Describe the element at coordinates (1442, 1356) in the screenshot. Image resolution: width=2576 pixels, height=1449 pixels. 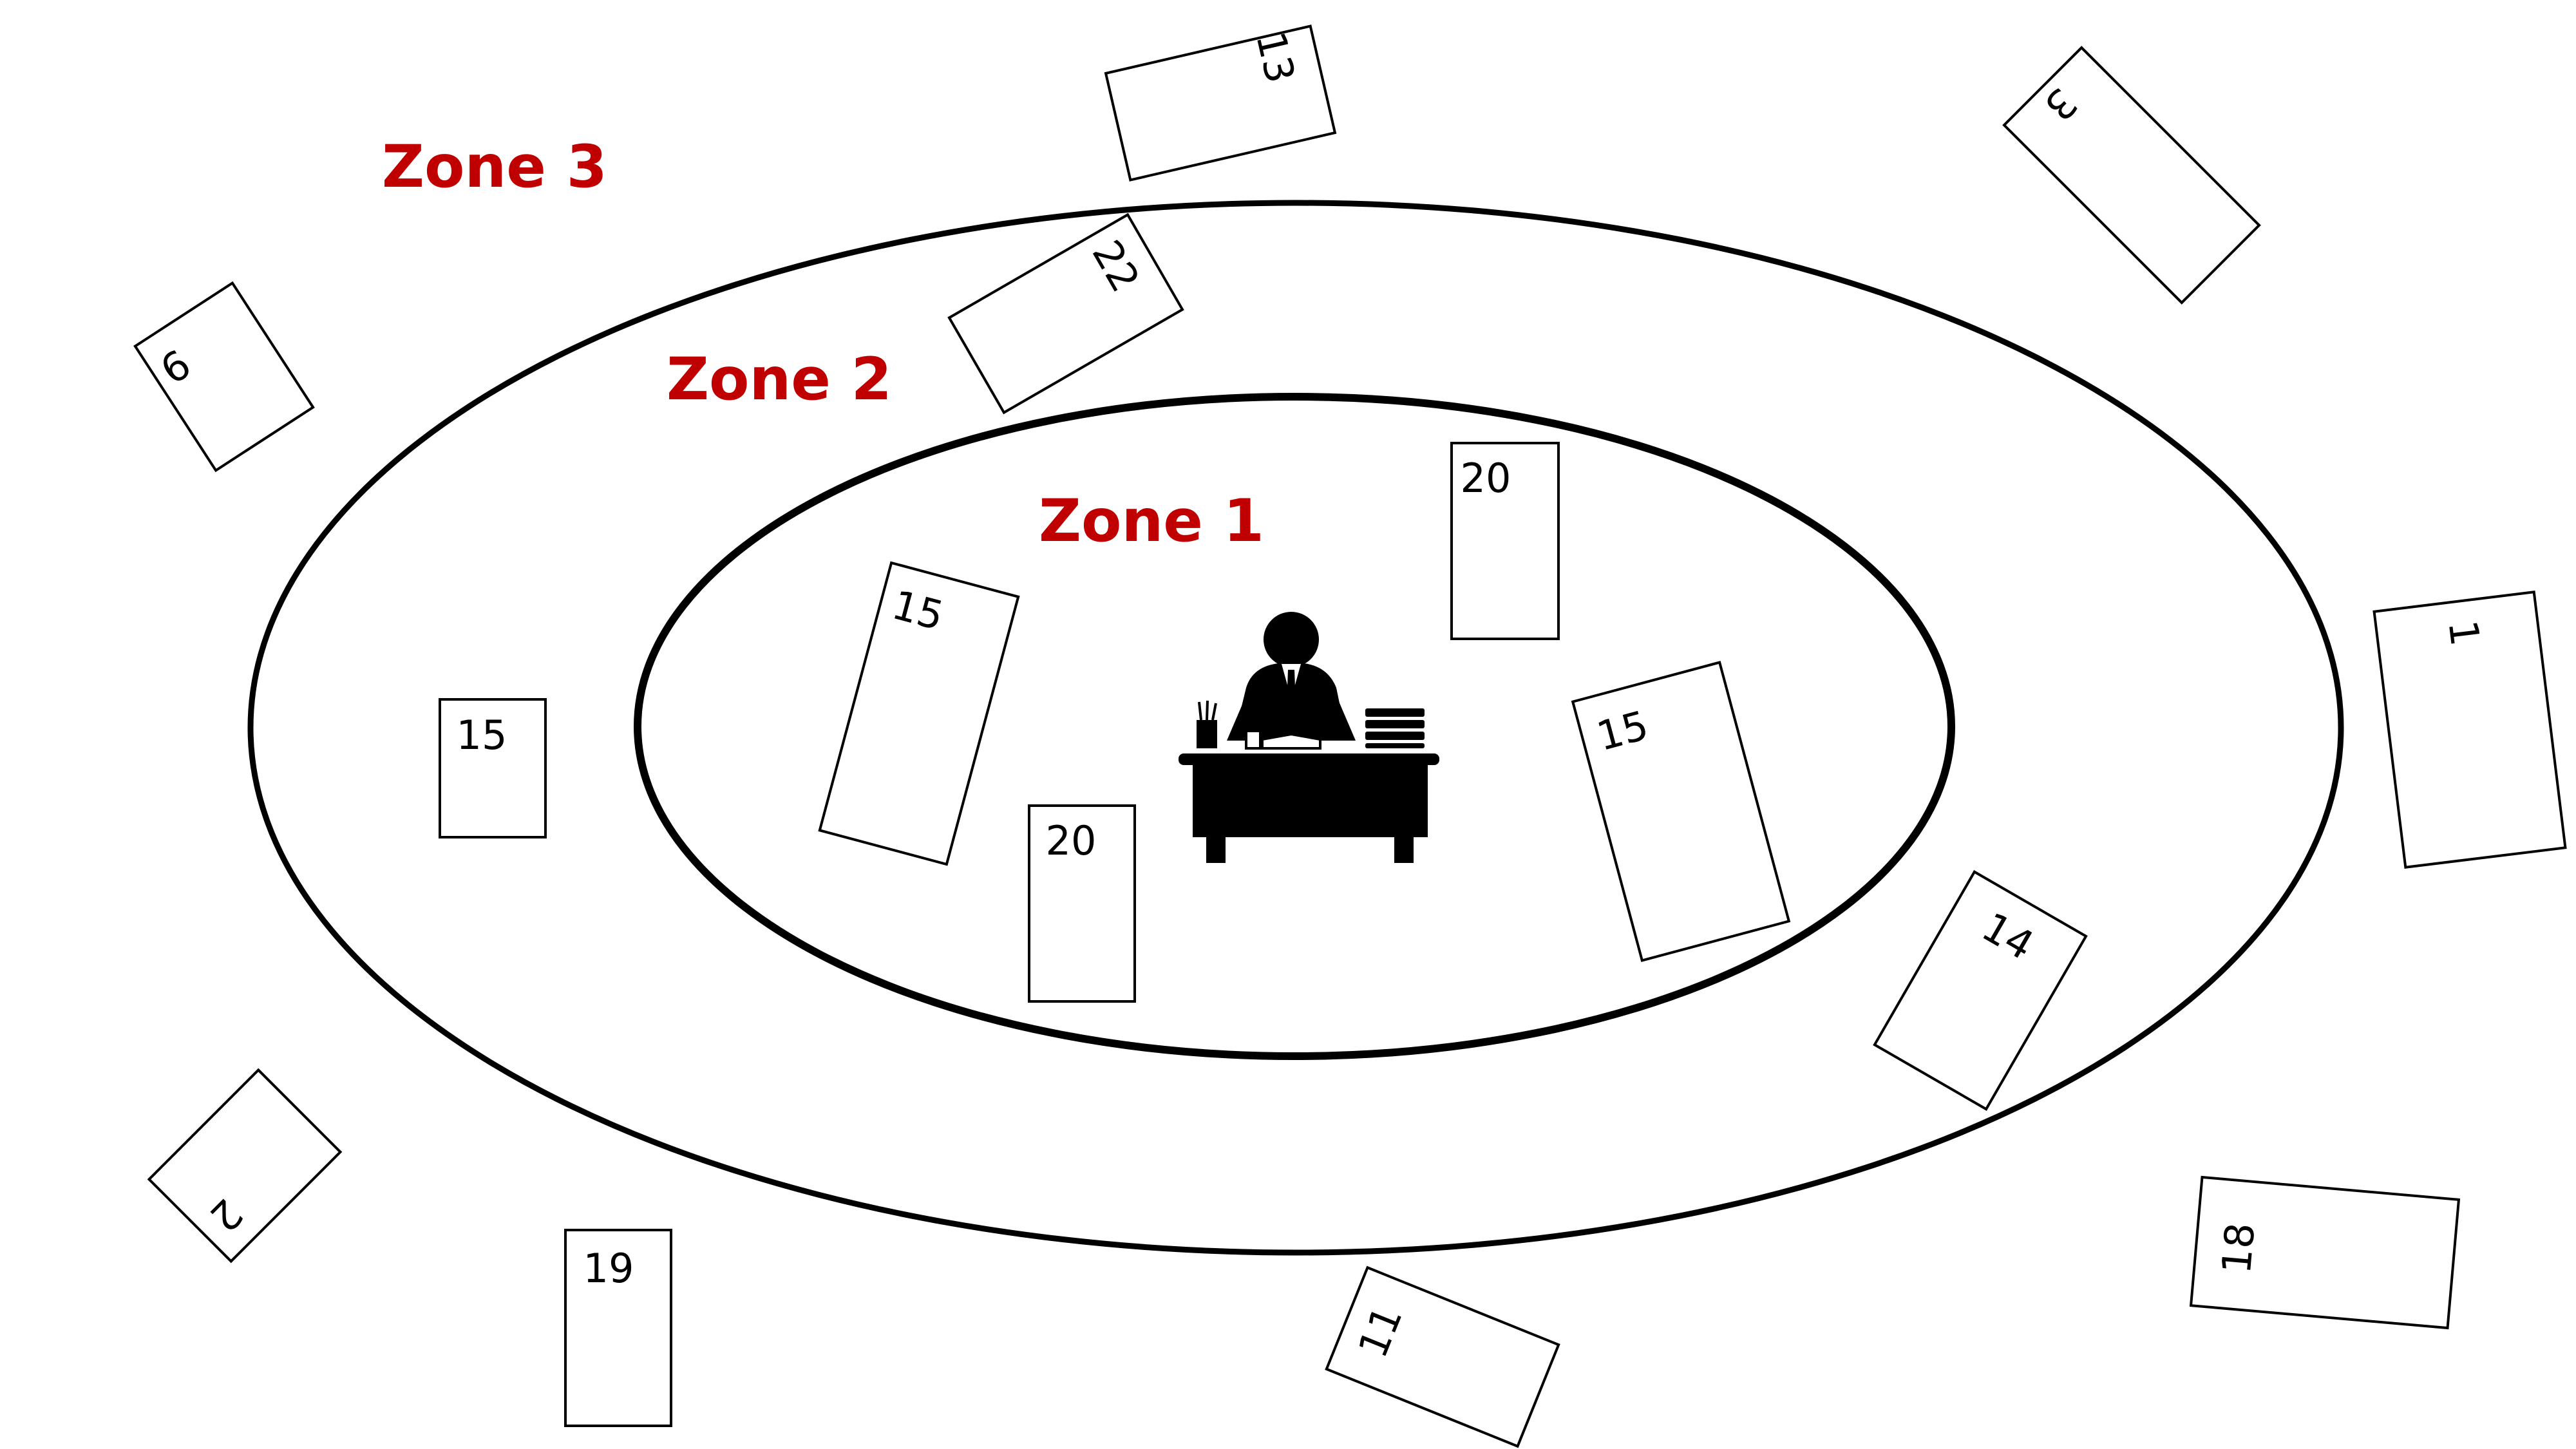
I see `card-11: 11` at that location.